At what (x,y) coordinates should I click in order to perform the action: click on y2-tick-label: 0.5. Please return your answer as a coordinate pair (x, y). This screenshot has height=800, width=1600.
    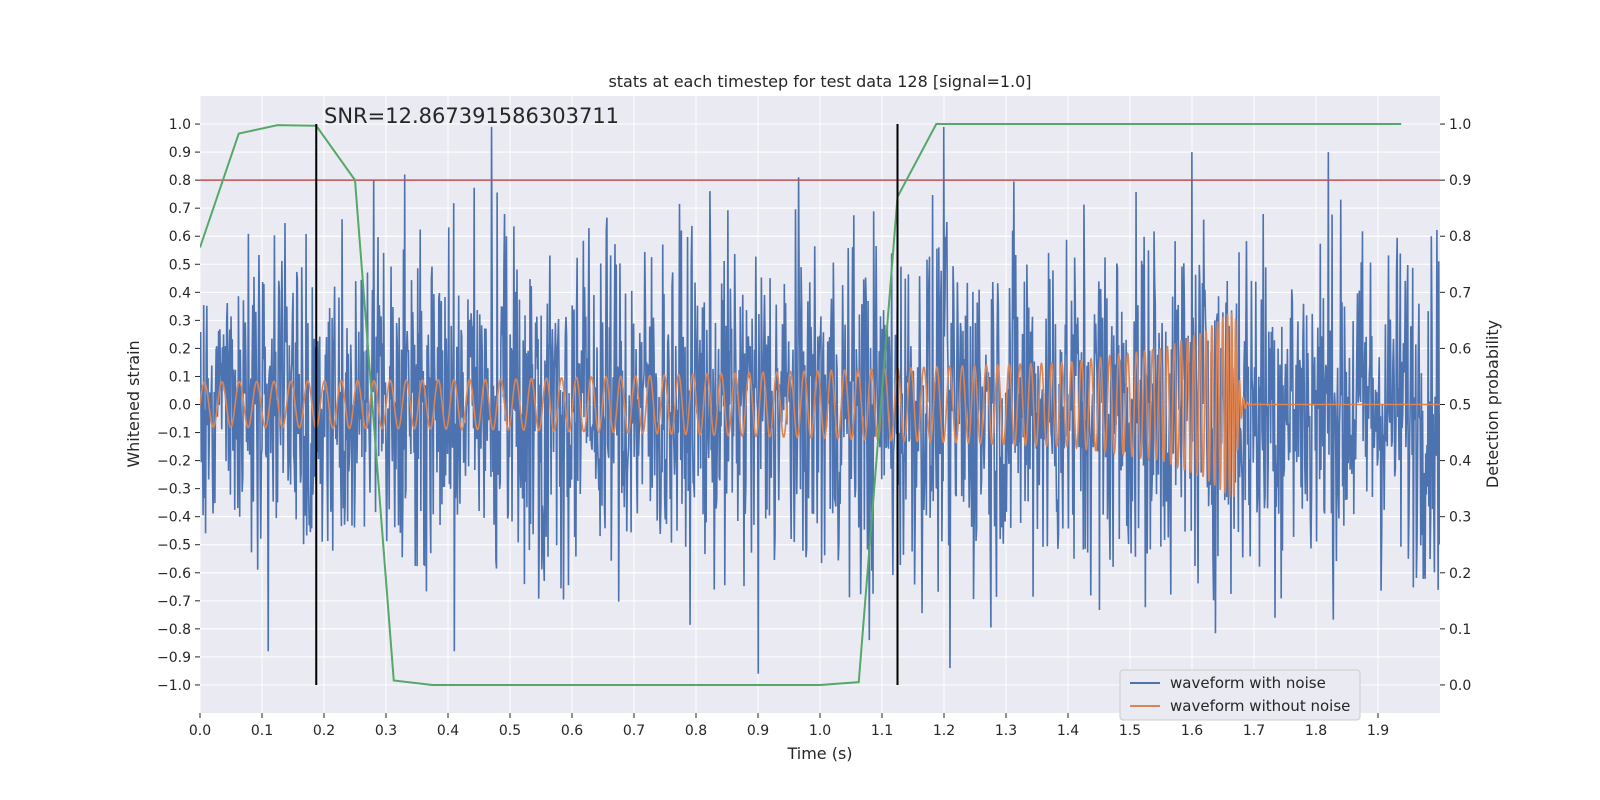
    Looking at the image, I should click on (1460, 406).